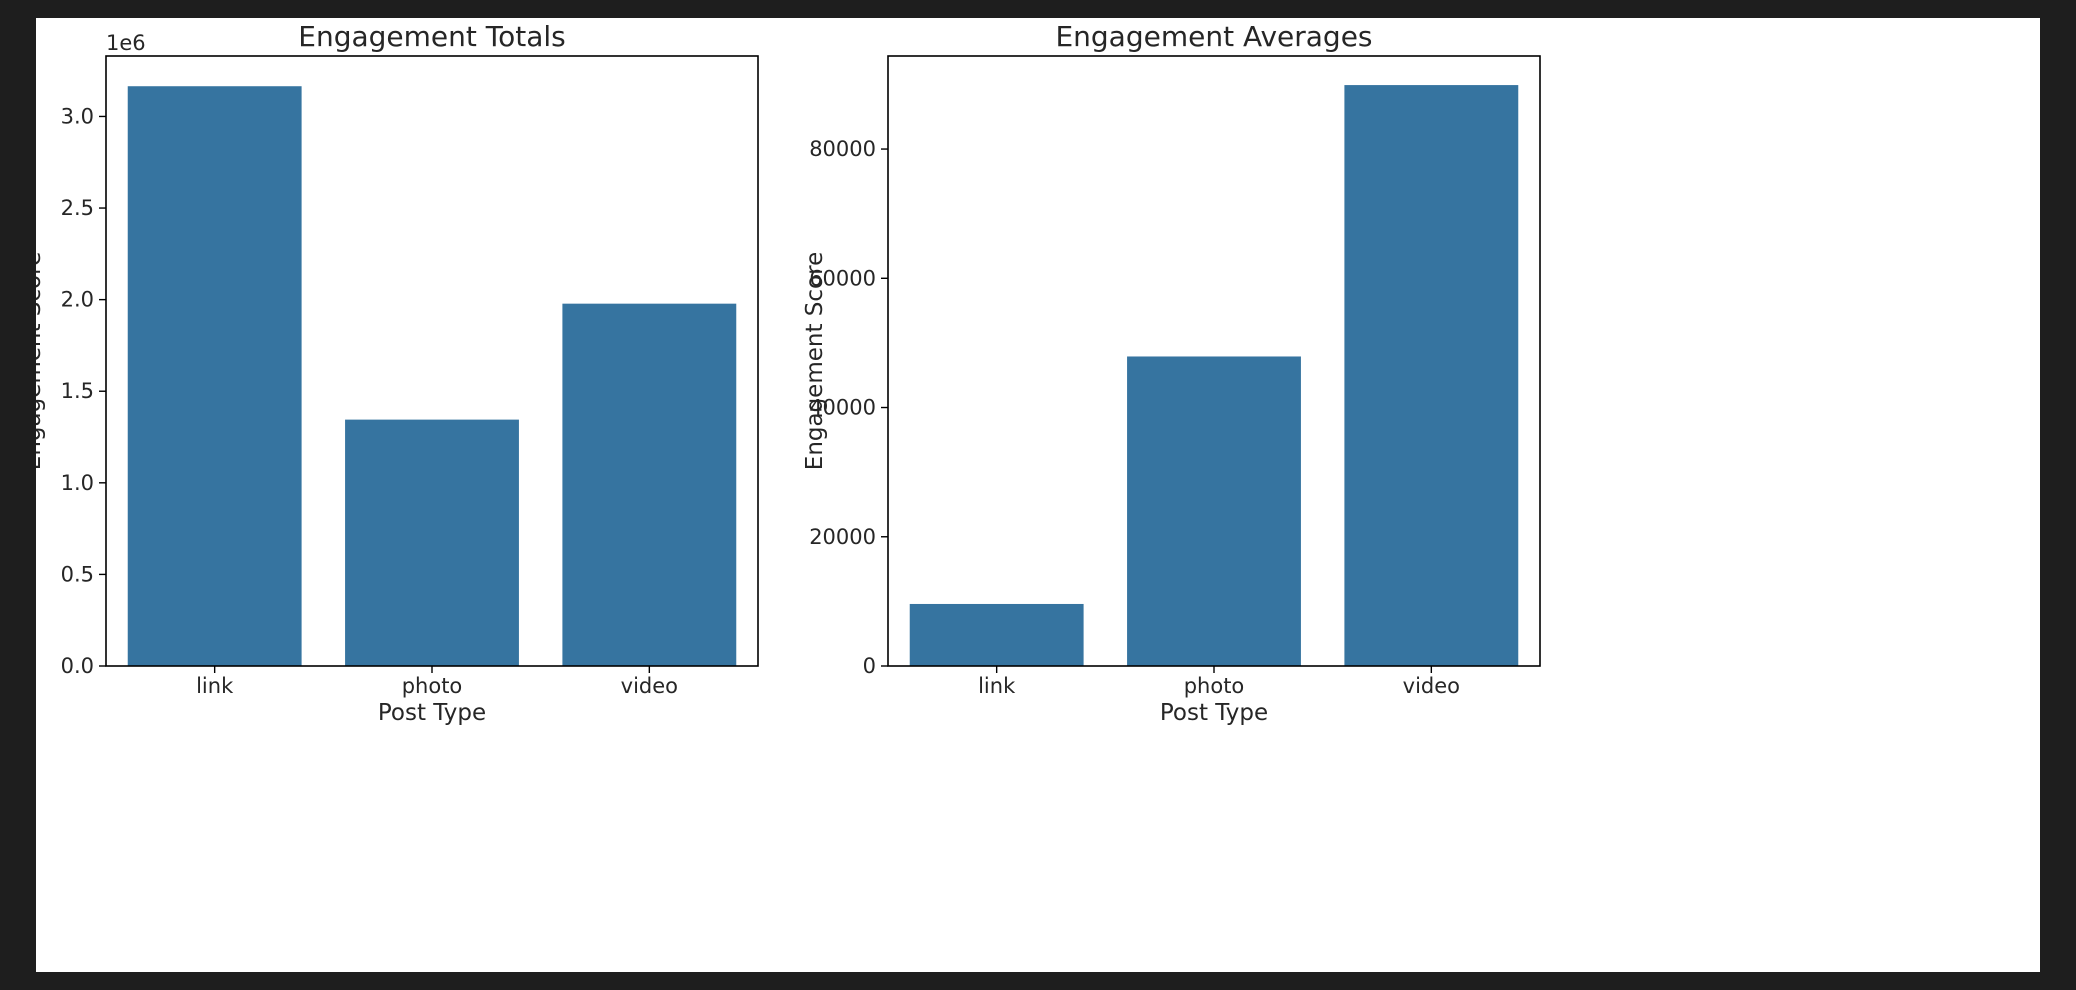 The width and height of the screenshot is (2076, 990). Describe the element at coordinates (77, 208) in the screenshot. I see `y-tick-label: 2.5` at that location.